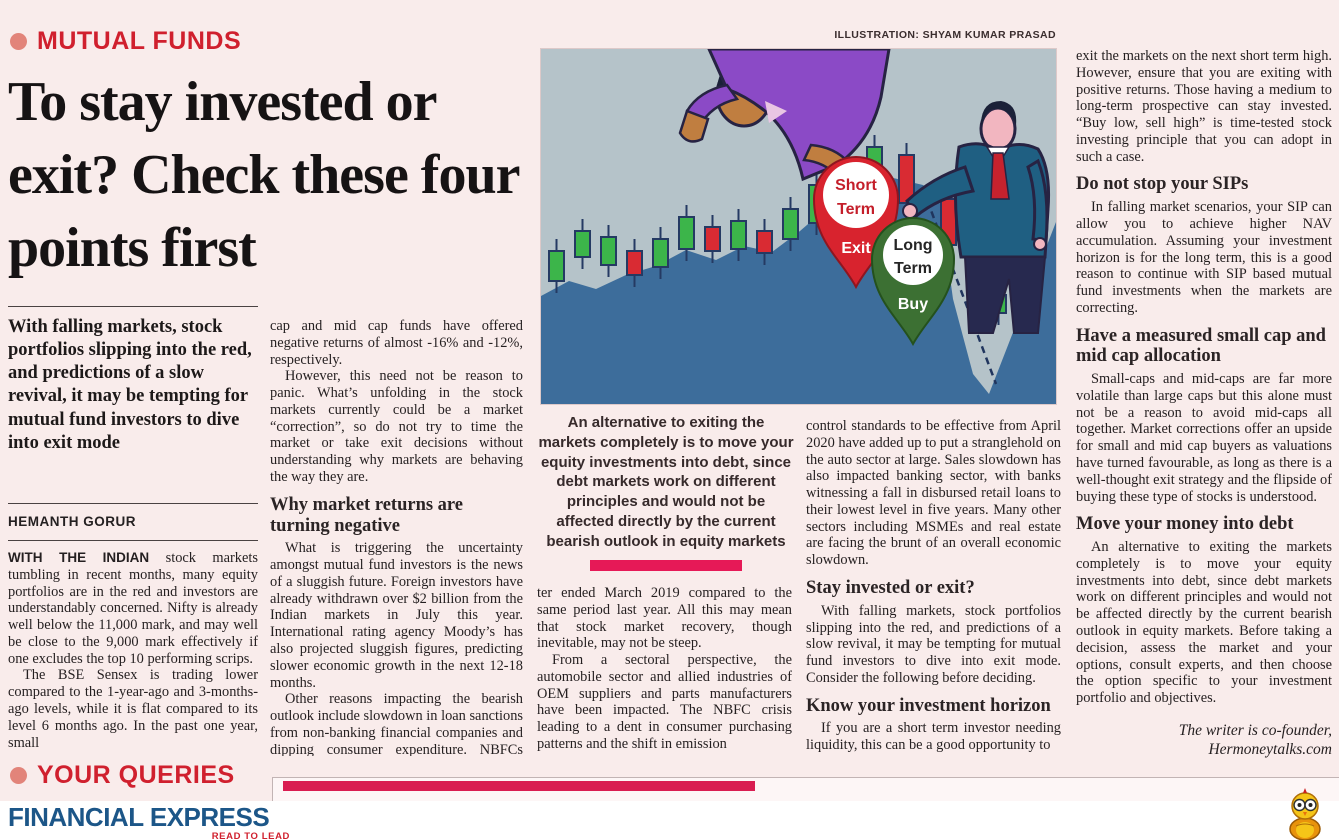  Describe the element at coordinates (890, 588) in the screenshot. I see `subhead: Stay invested or exit?` at that location.